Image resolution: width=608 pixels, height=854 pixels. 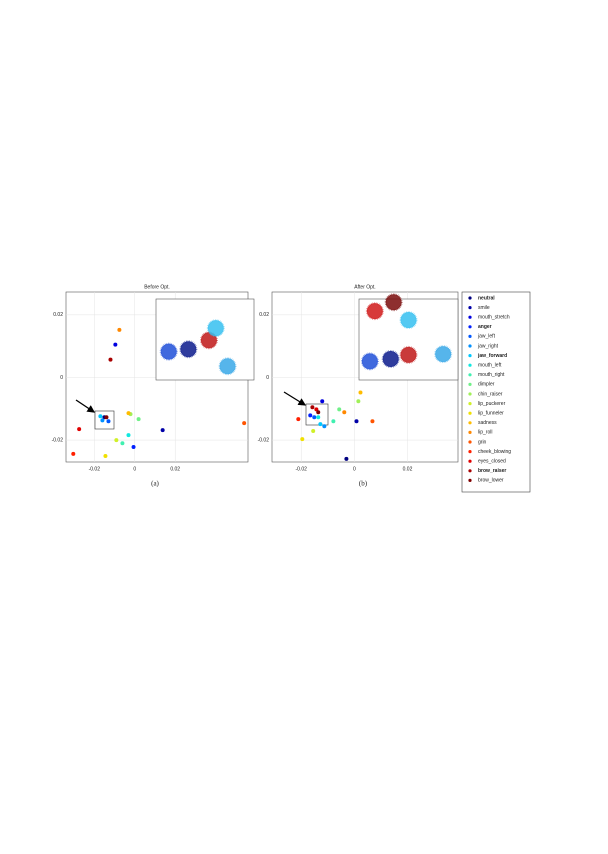 I want to click on legend-label: brow_raiser, so click(x=492, y=471).